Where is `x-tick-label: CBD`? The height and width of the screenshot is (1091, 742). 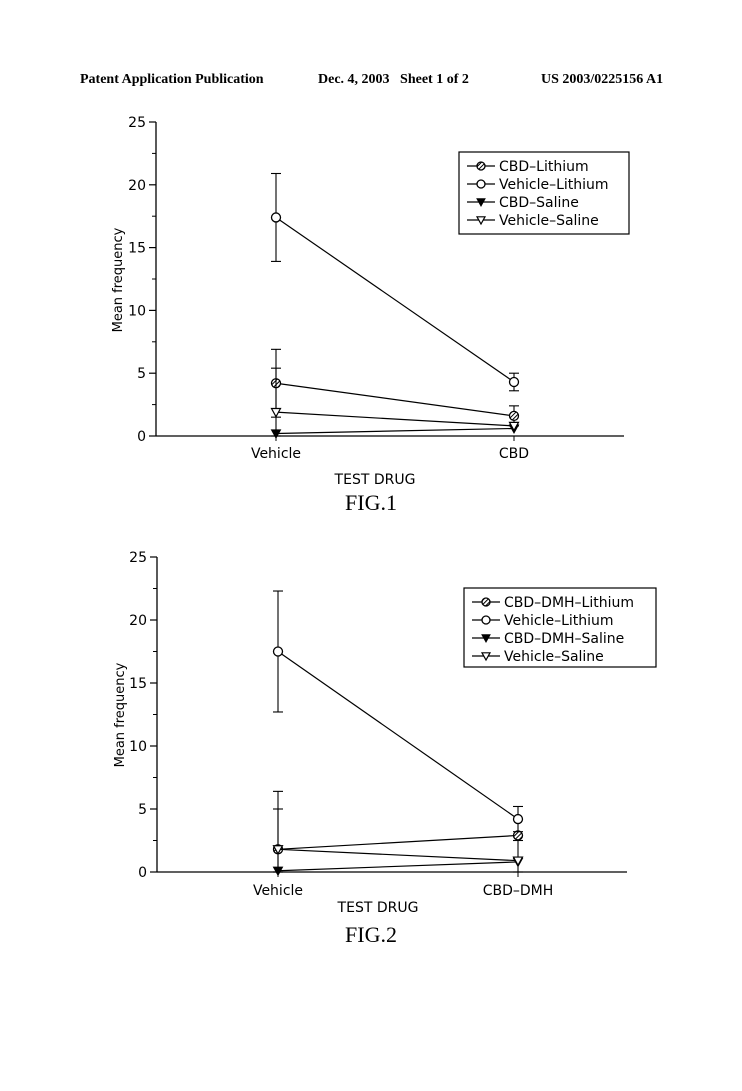
x-tick-label: CBD is located at coordinates (514, 454).